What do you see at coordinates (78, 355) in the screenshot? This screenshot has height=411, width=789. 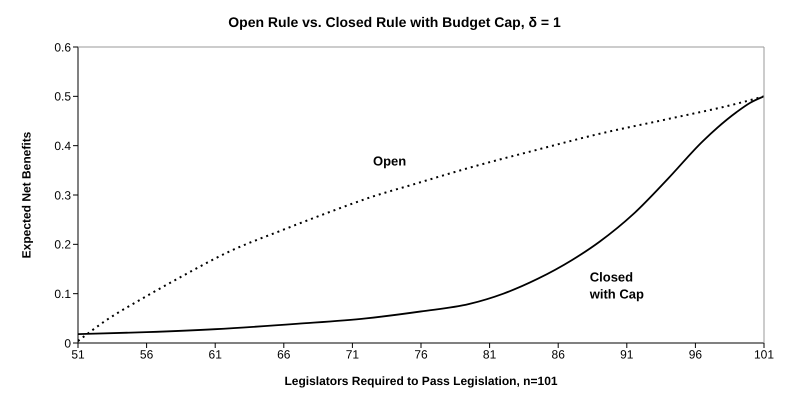 I see `x-tick-label: 51` at bounding box center [78, 355].